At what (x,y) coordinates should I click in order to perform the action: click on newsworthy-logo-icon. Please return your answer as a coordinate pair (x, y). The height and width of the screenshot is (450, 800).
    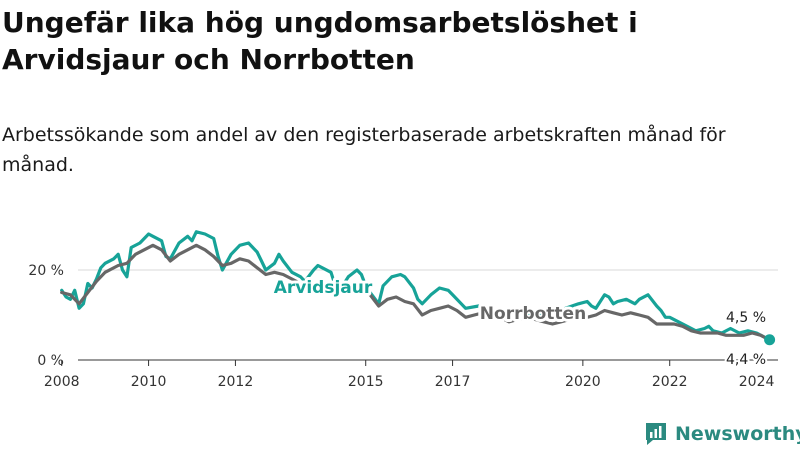
    Looking at the image, I should click on (656, 434).